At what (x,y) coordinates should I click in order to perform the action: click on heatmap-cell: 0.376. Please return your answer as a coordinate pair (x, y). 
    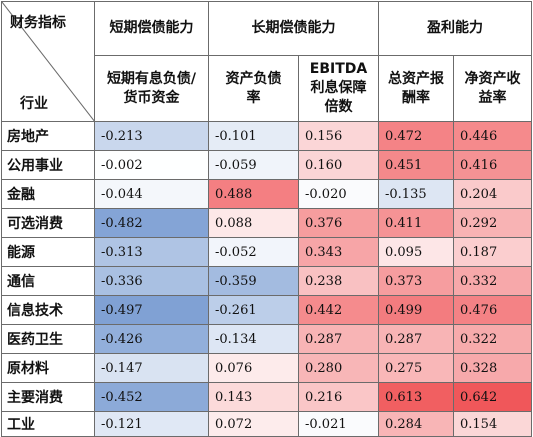
    Looking at the image, I should click on (338, 223).